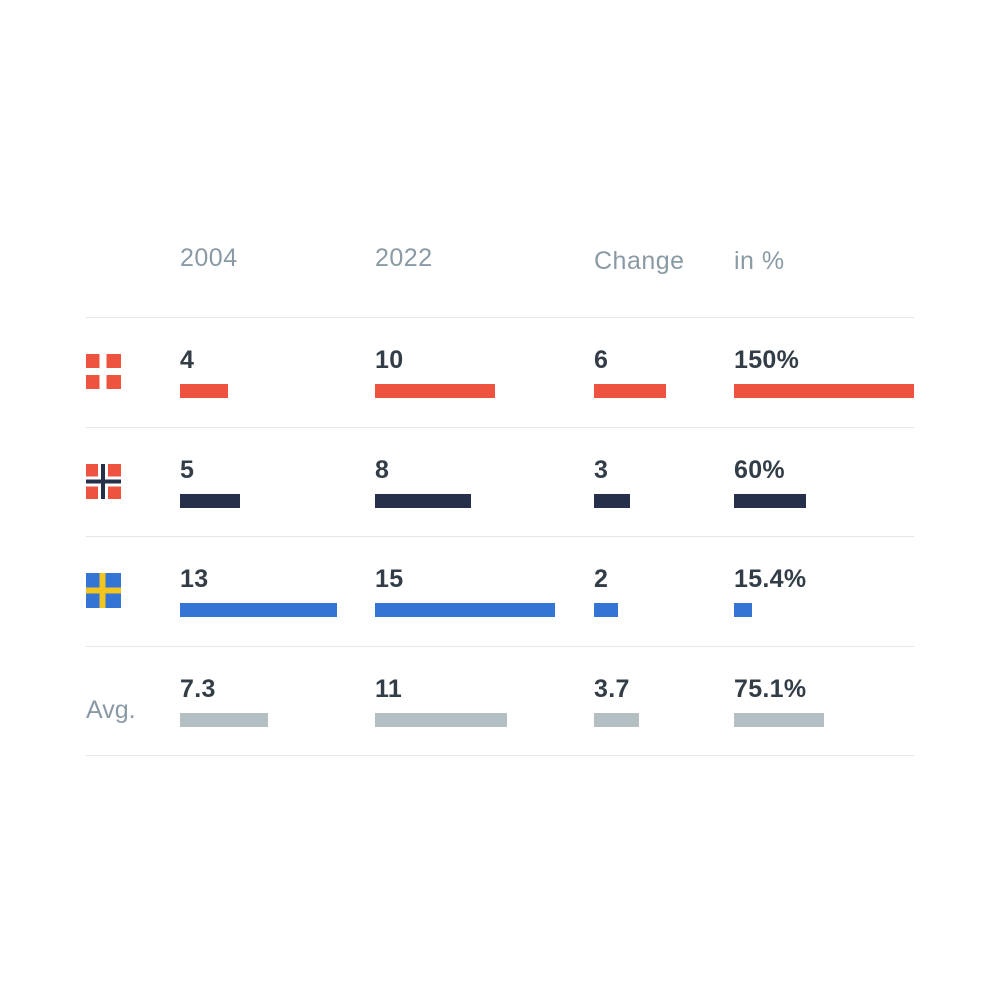 Image resolution: width=1000 pixels, height=1000 pixels. Describe the element at coordinates (389, 360) in the screenshot. I see `value-label-y2022: 10` at that location.